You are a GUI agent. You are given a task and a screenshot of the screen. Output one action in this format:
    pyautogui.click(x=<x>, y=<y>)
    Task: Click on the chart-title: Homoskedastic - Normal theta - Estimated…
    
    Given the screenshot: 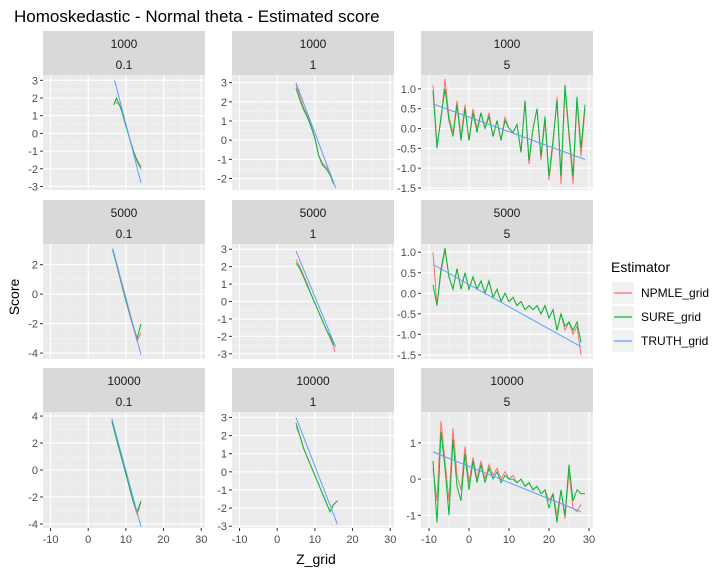 What is the action you would take?
    pyautogui.click(x=197, y=16)
    